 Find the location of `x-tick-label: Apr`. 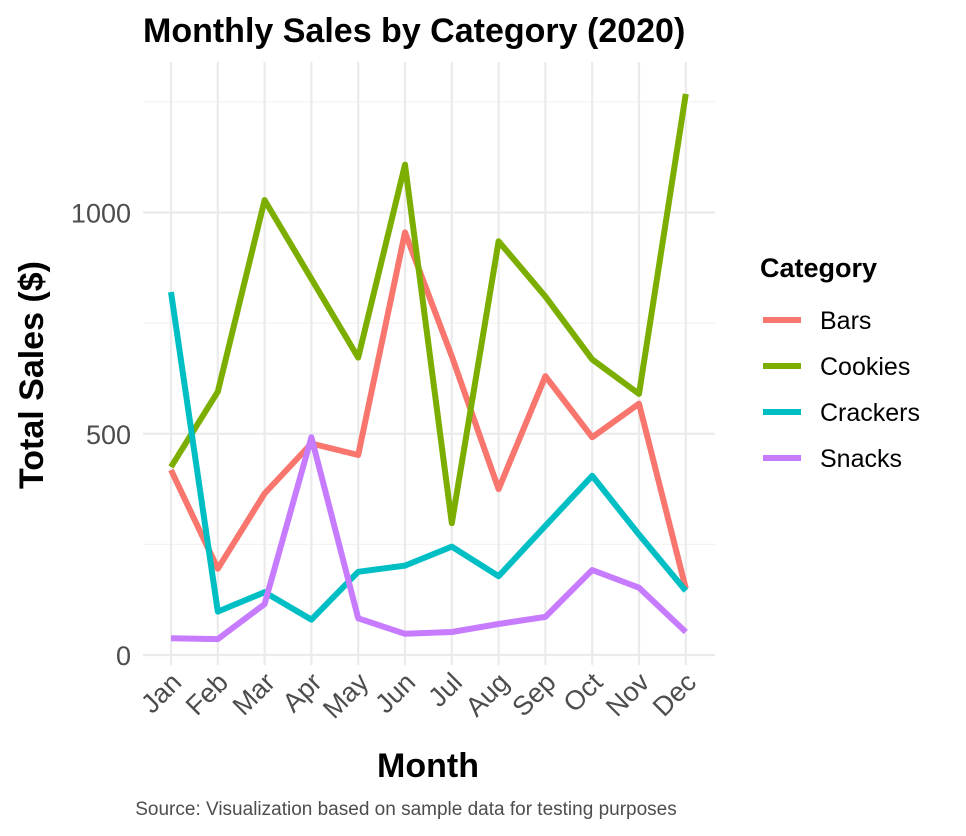

x-tick-label: Apr is located at coordinates (302, 692).